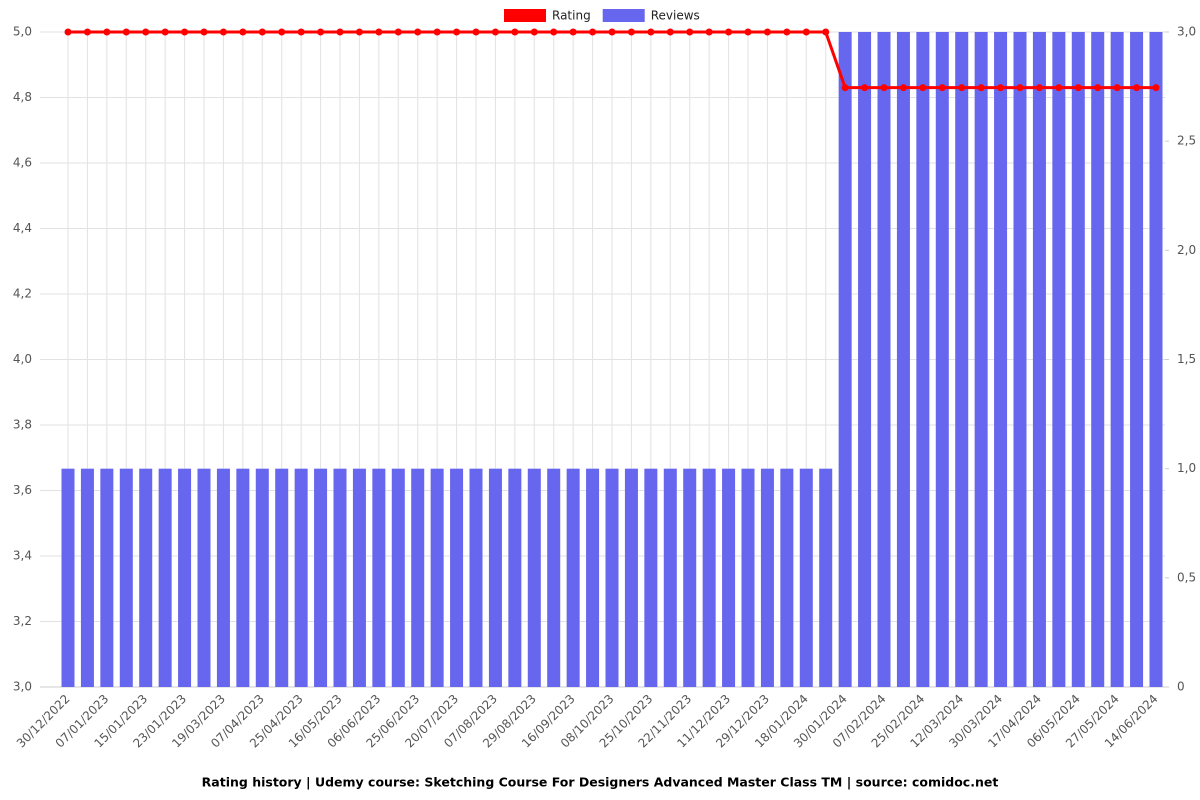  What do you see at coordinates (1186, 468) in the screenshot?
I see `y2-tick-label: 1,0` at bounding box center [1186, 468].